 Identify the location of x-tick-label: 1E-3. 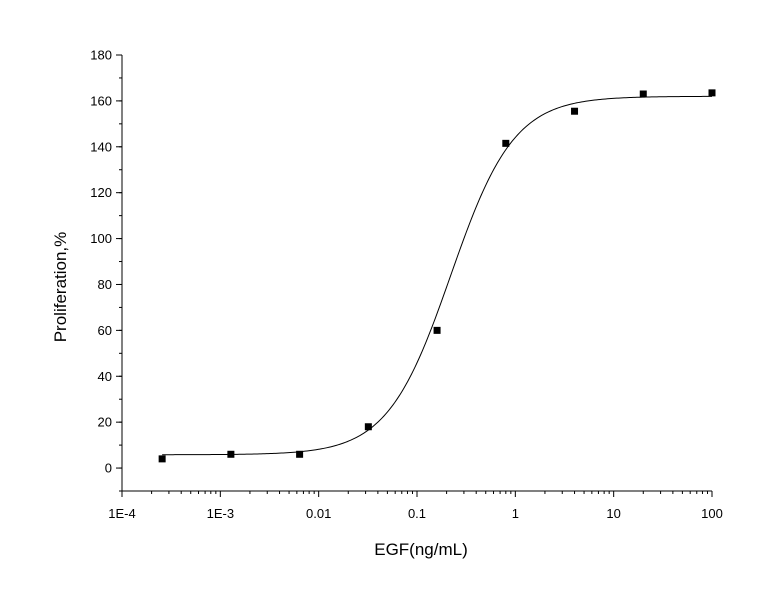
(220, 513).